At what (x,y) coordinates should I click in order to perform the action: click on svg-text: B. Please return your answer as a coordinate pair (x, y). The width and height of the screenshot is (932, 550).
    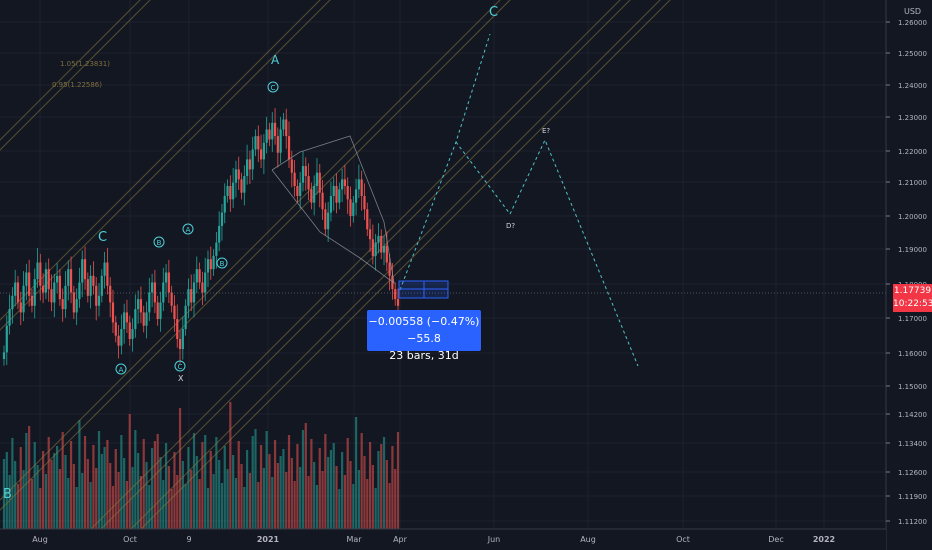
    Looking at the image, I should click on (159, 243).